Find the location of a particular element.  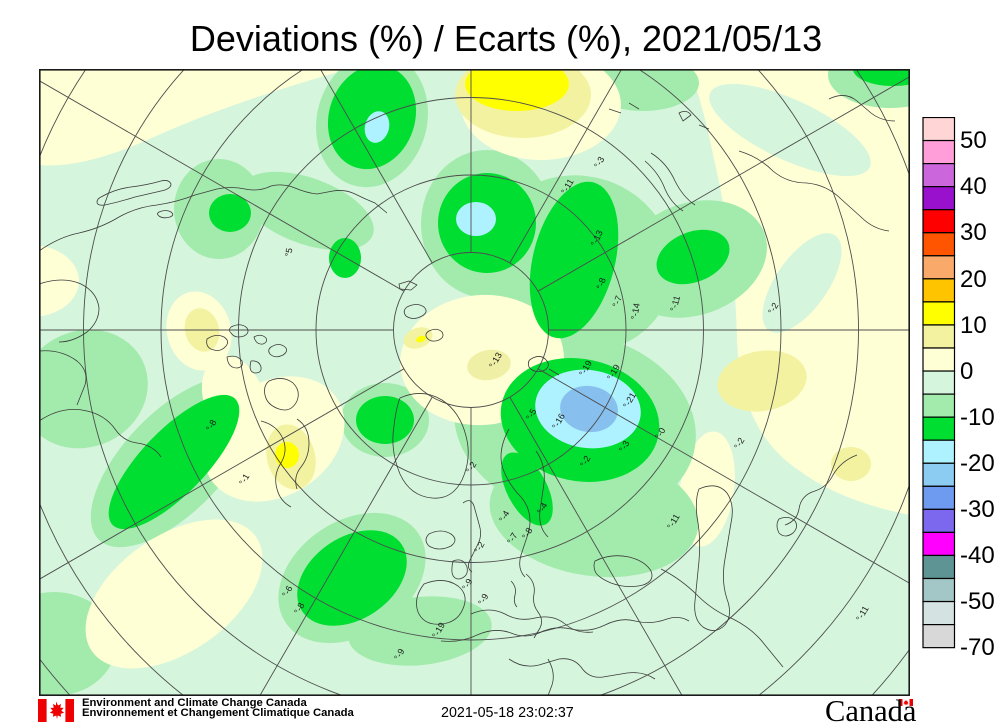

svg-text: °5 is located at coordinates (288, 252).